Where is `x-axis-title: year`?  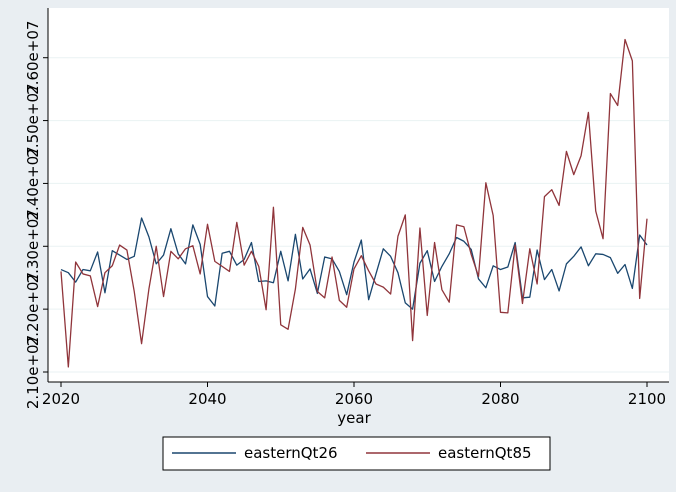 x-axis-title: year is located at coordinates (354, 418).